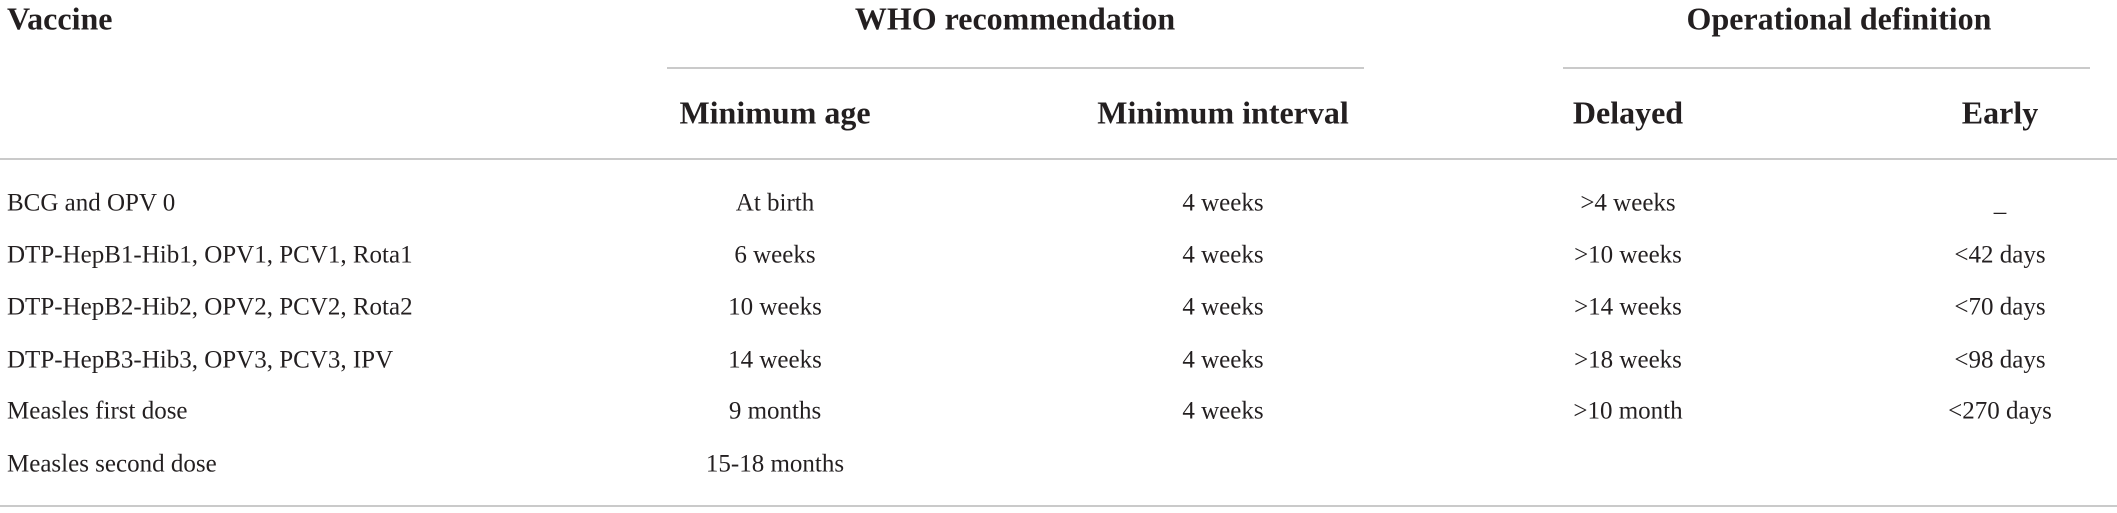 This screenshot has height=513, width=2117. Describe the element at coordinates (210, 255) in the screenshot. I see `row-label: DTP-HepB1-Hib1, OPV1, PCV1, Rota1` at that location.